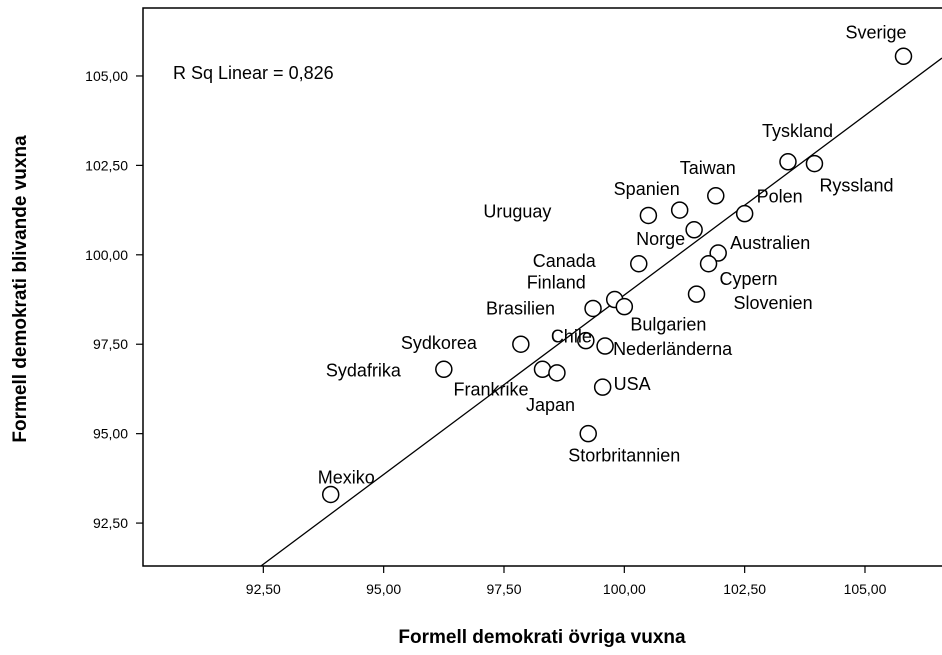 The image size is (942, 655). What do you see at coordinates (114, 299) in the screenshot?
I see `y-axis: 92,50 95,00 97,50 100,00 102,50 105,00` at bounding box center [114, 299].